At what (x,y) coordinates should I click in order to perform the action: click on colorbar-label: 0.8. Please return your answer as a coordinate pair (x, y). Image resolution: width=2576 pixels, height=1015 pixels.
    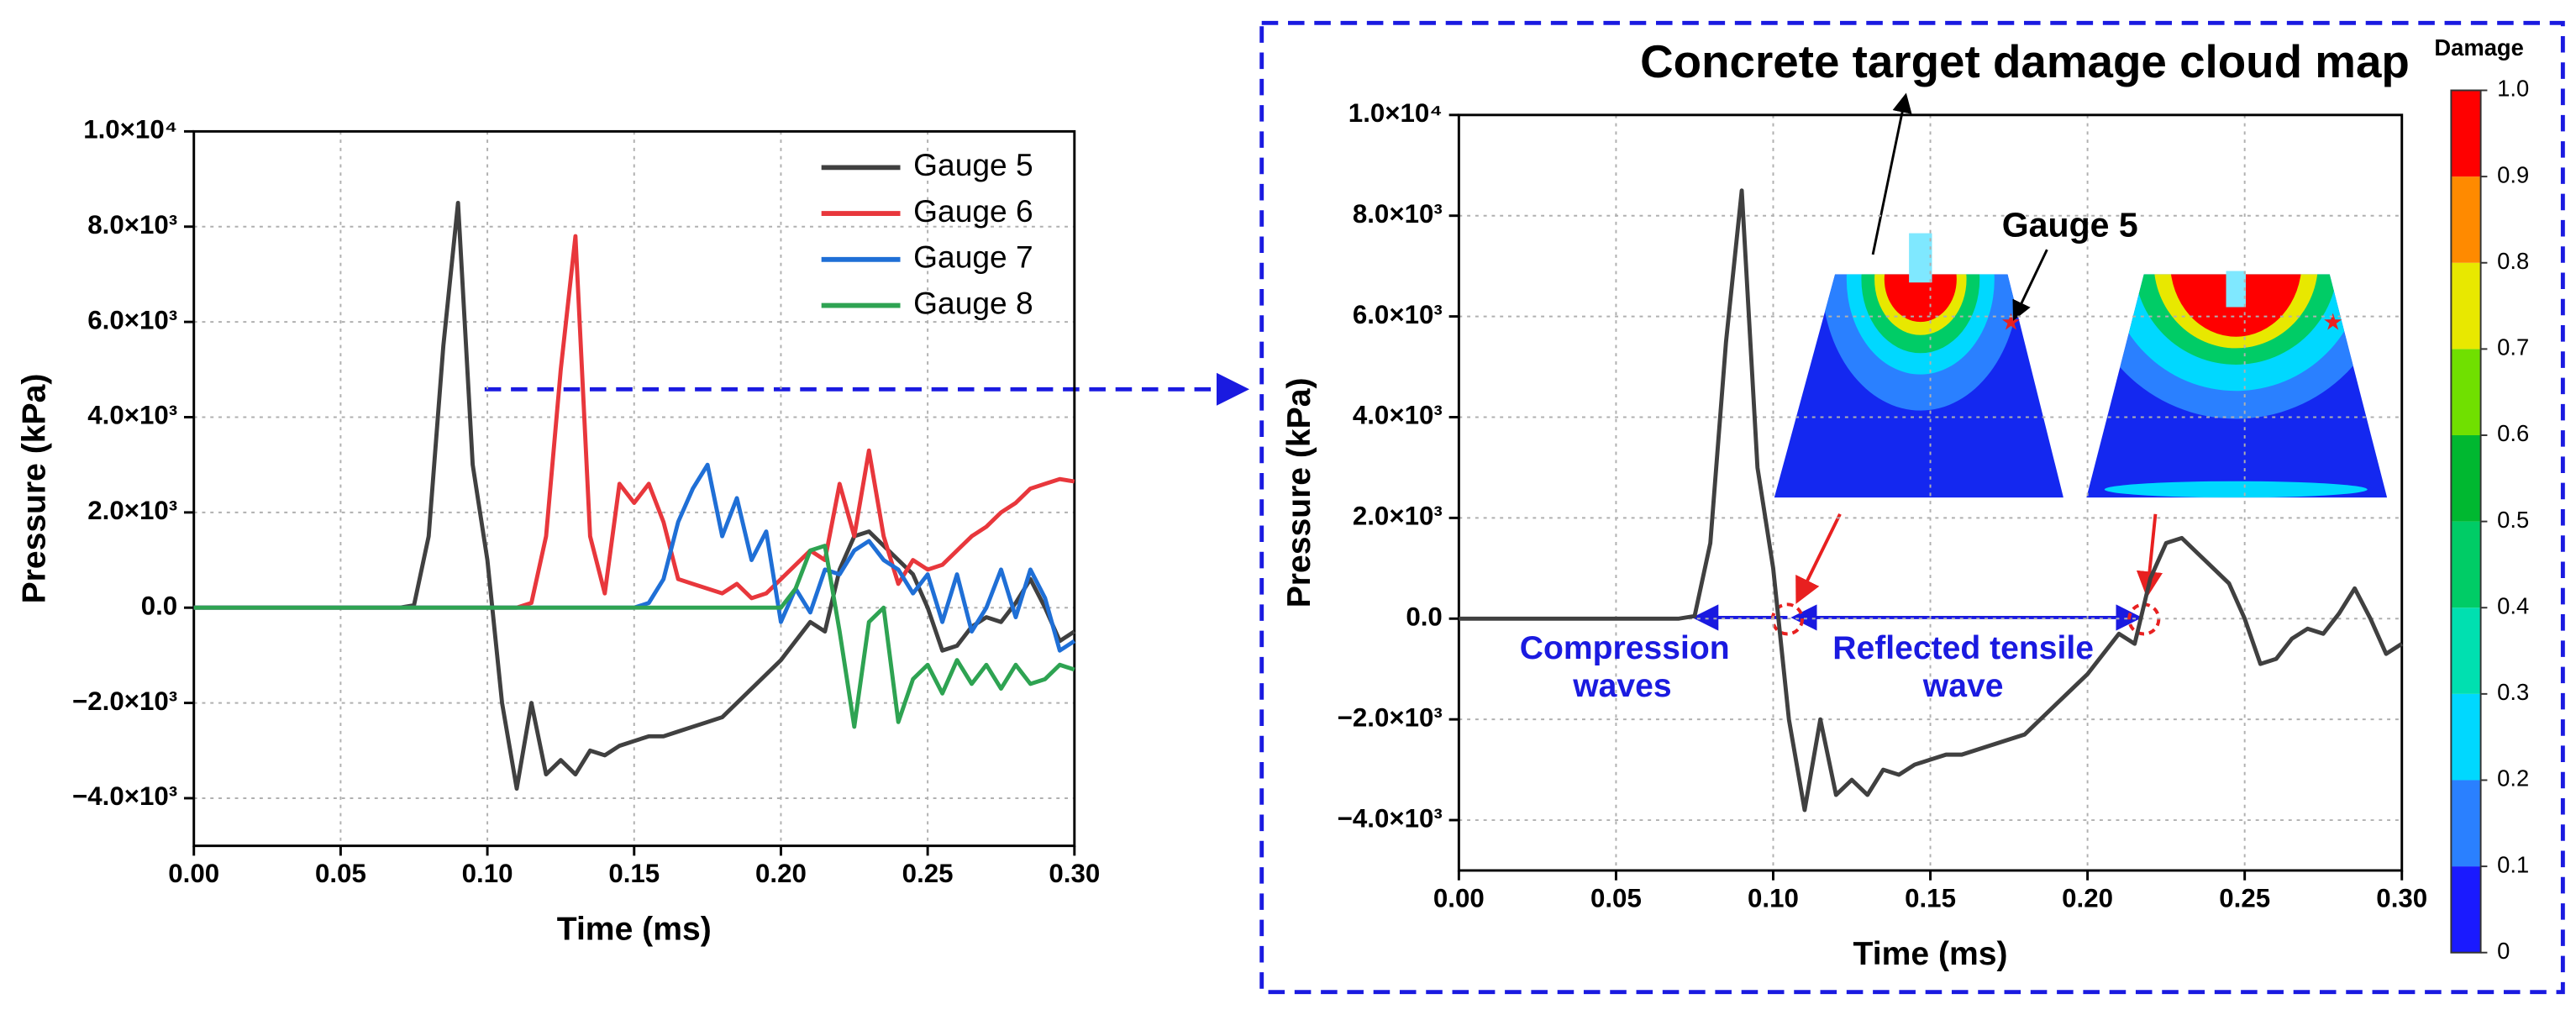
    Looking at the image, I should click on (2513, 261).